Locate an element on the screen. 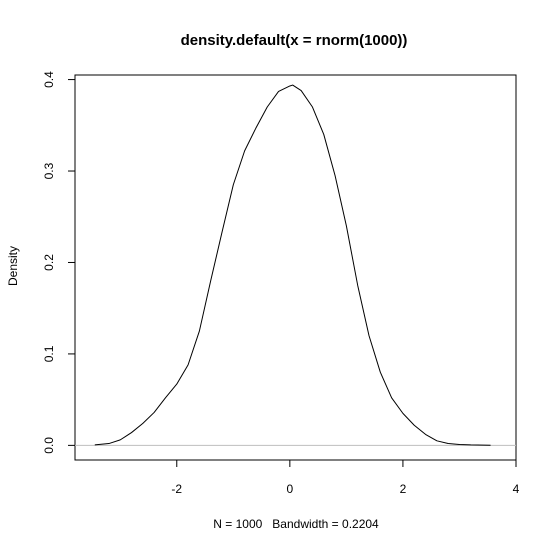  x-axis-label: N = 1000 Bandwidth = 0.2204 is located at coordinates (296, 524).